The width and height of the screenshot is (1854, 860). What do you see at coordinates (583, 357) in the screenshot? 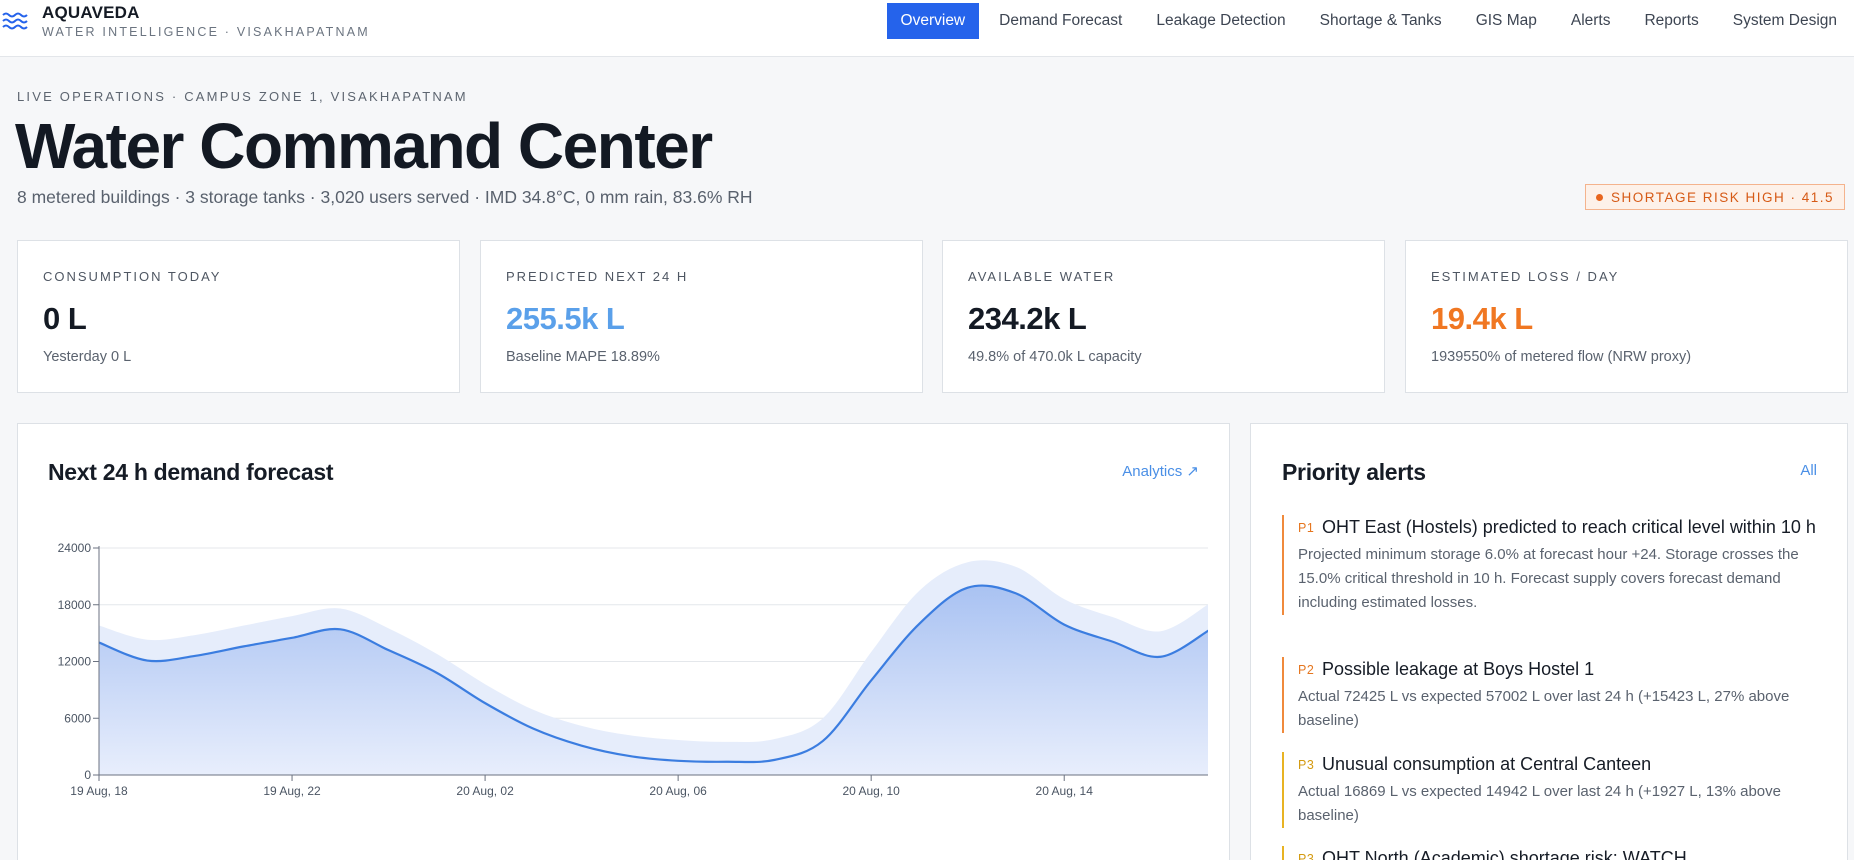
I see `kpi-note: Baseline MAPE 18.89%` at bounding box center [583, 357].